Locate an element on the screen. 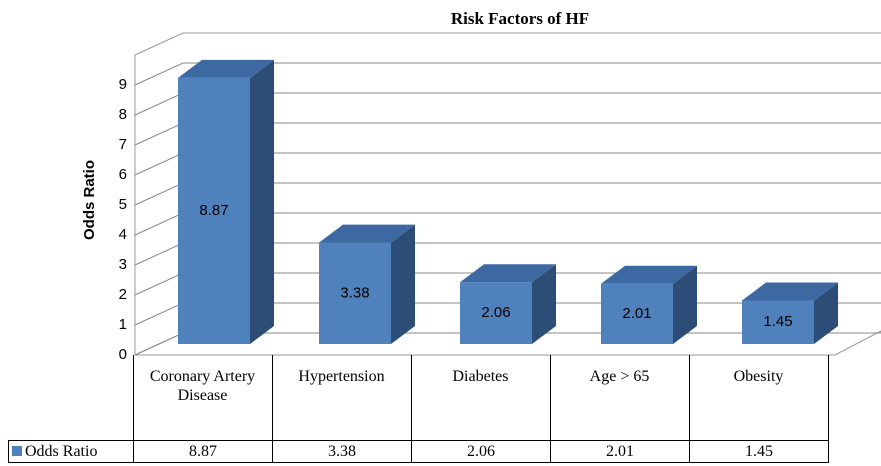  data-label: 2.01 is located at coordinates (636, 313).